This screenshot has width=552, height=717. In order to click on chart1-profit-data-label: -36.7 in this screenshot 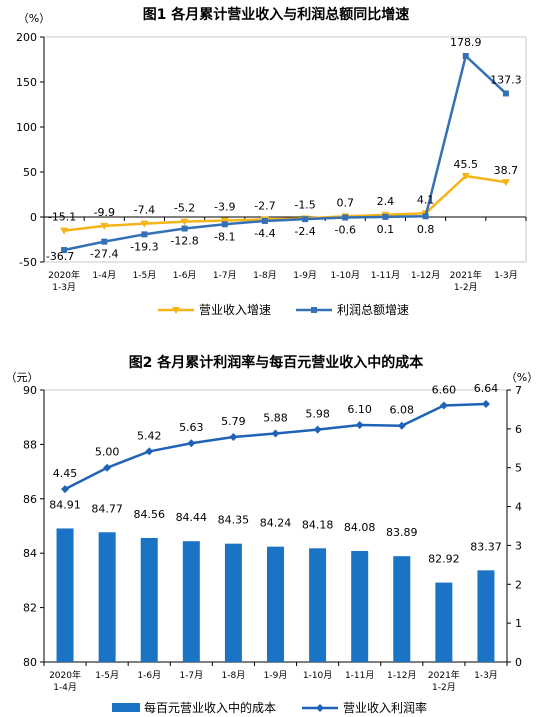, I will do `click(60, 256)`.